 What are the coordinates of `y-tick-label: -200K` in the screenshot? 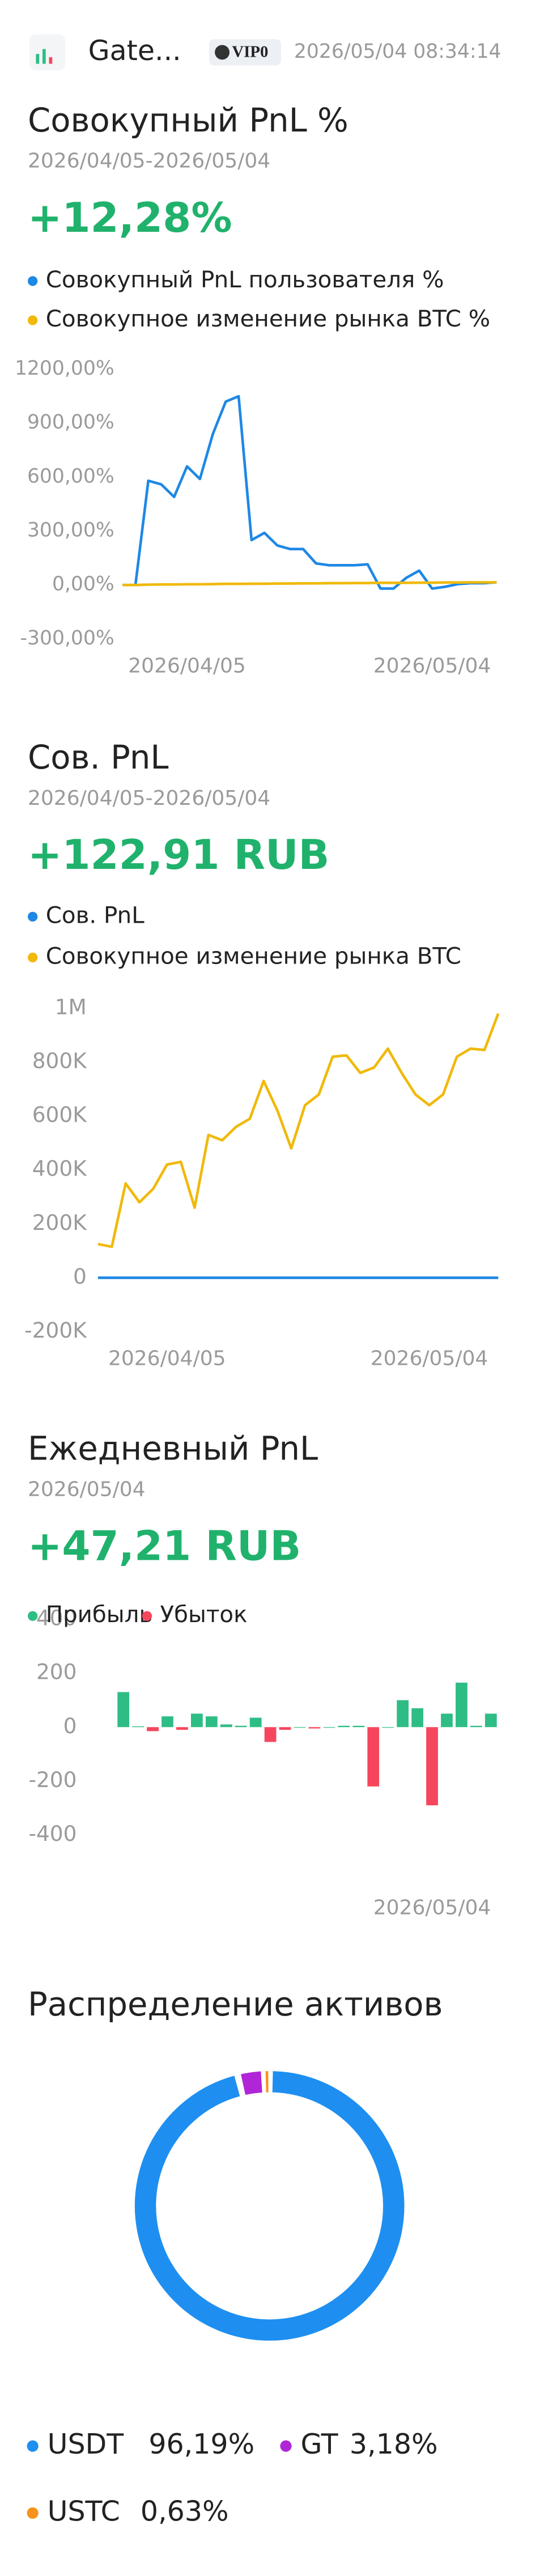 It's located at (55, 1330).